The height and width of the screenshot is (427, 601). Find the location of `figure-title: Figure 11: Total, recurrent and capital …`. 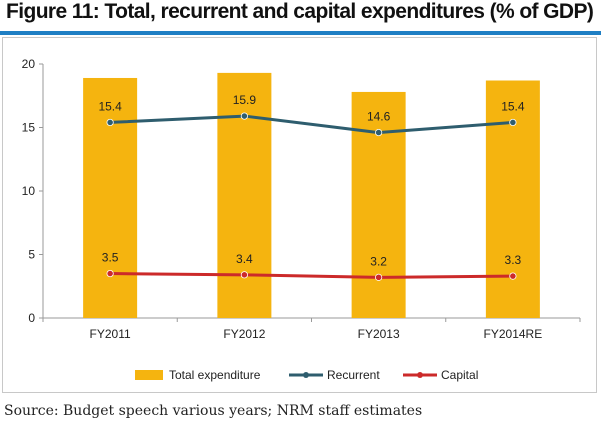

figure-title: Figure 11: Total, recurrent and capital … is located at coordinates (300, 11).